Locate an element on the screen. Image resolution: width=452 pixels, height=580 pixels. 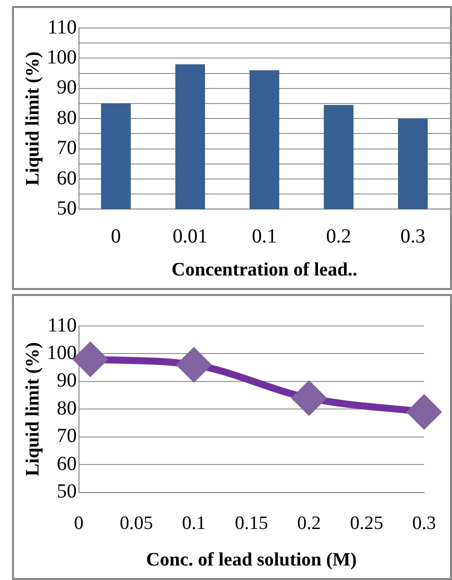
x-tick-label: 0.01 is located at coordinates (190, 236).